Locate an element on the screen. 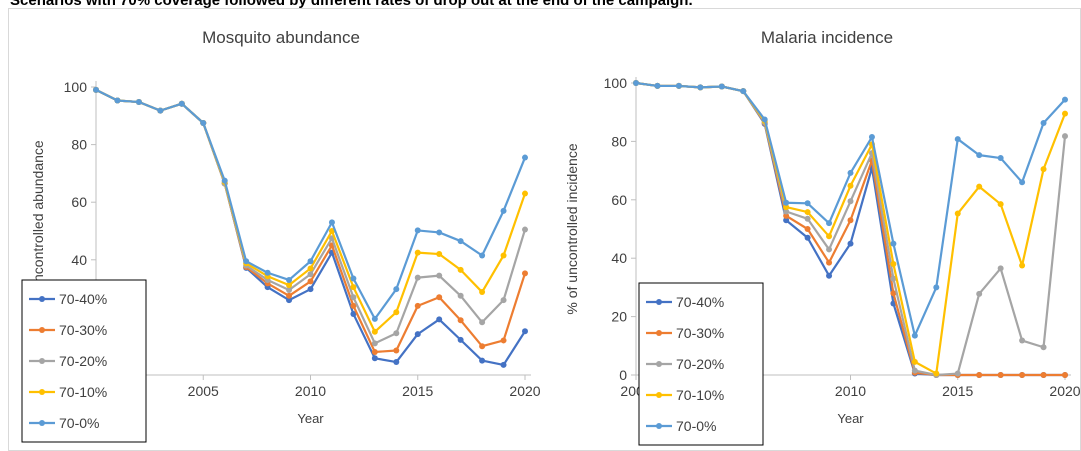 The width and height of the screenshot is (1081, 451). y-axis-label: % of uncontrolled abundance is located at coordinates (38, 231).